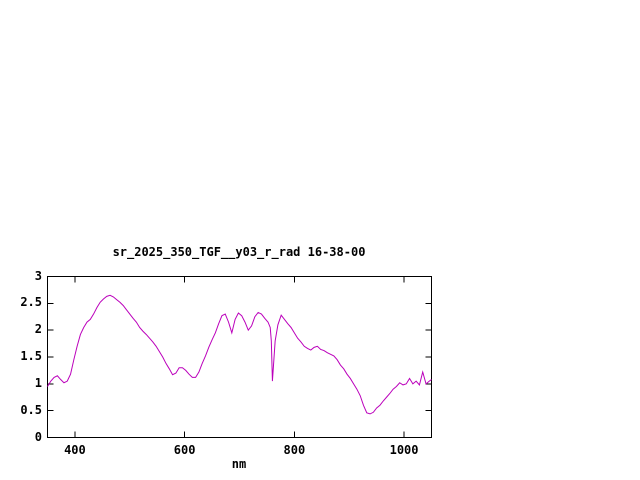  I want to click on y-tick-label: 0.5, so click(31, 409).